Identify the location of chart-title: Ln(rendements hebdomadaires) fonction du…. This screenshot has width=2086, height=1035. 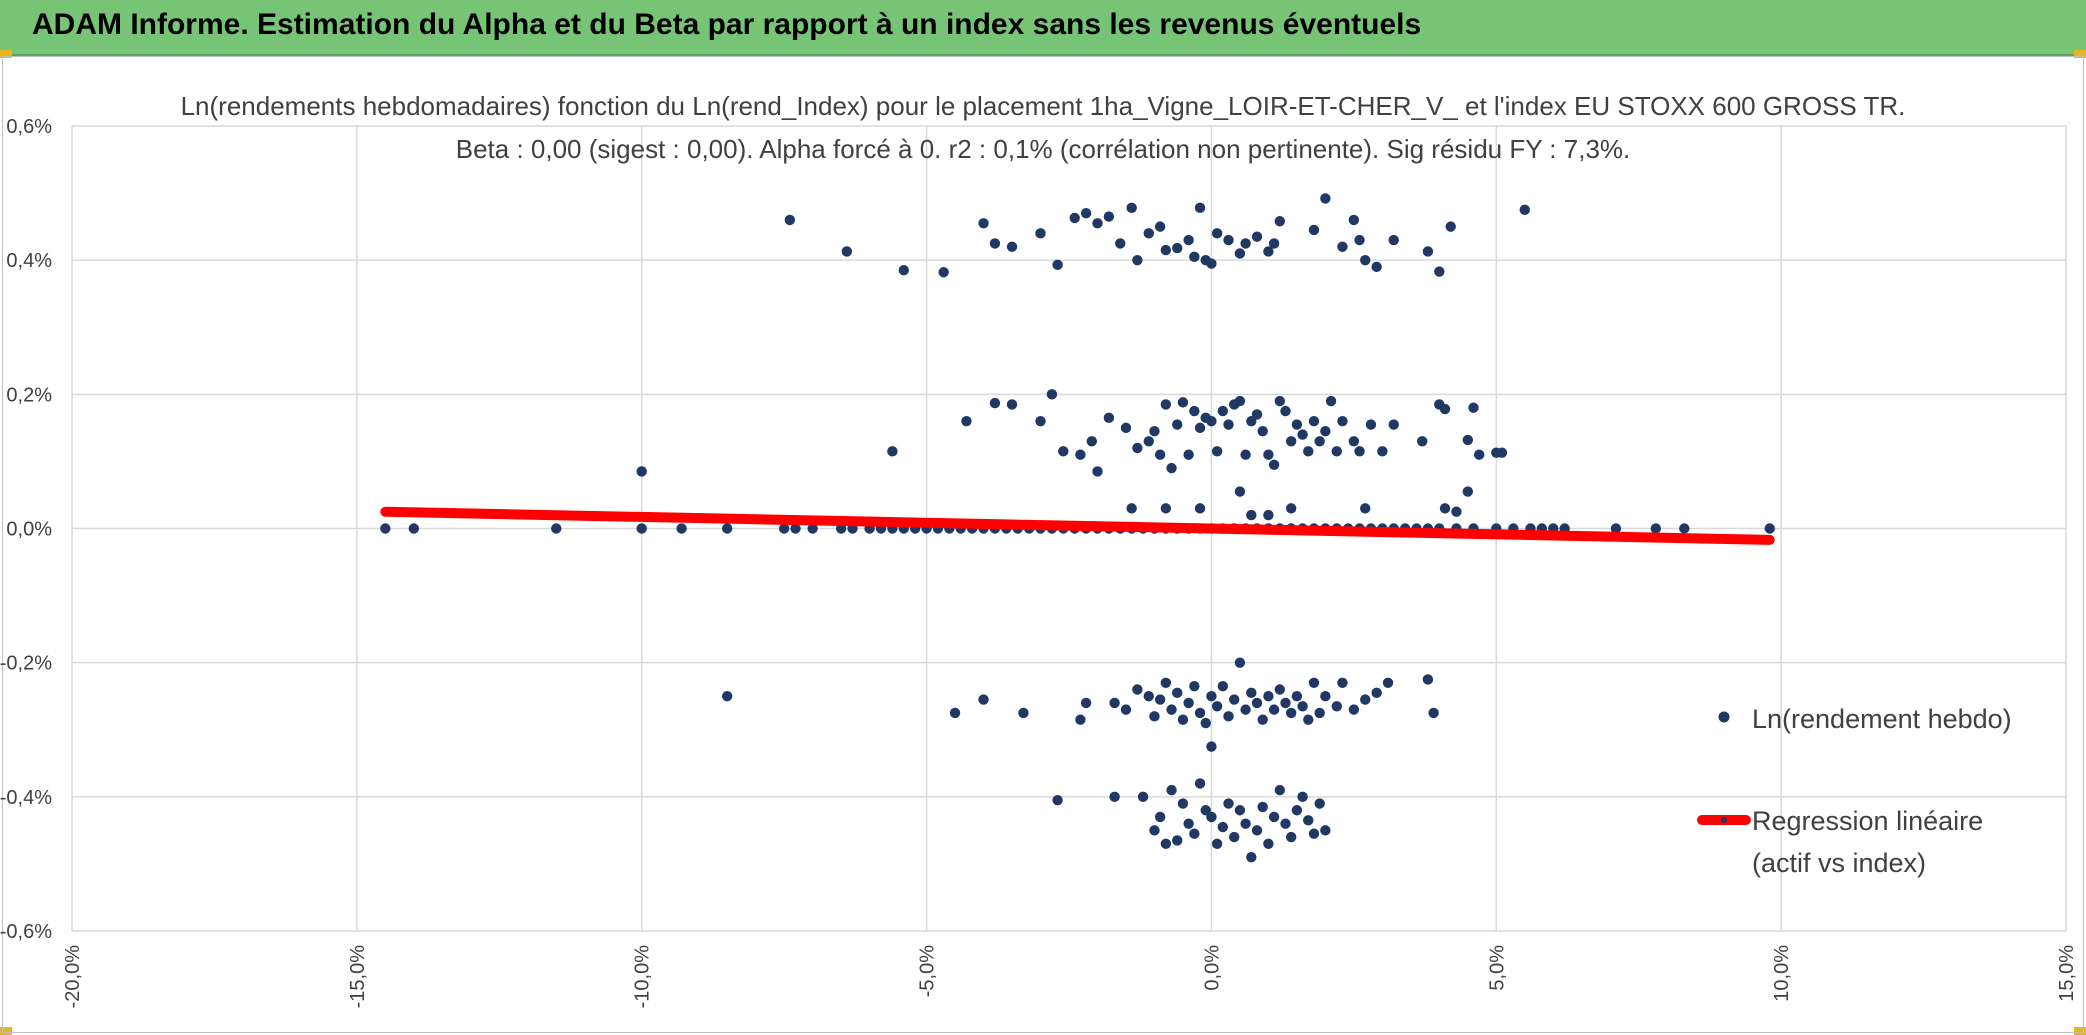
(1043, 106).